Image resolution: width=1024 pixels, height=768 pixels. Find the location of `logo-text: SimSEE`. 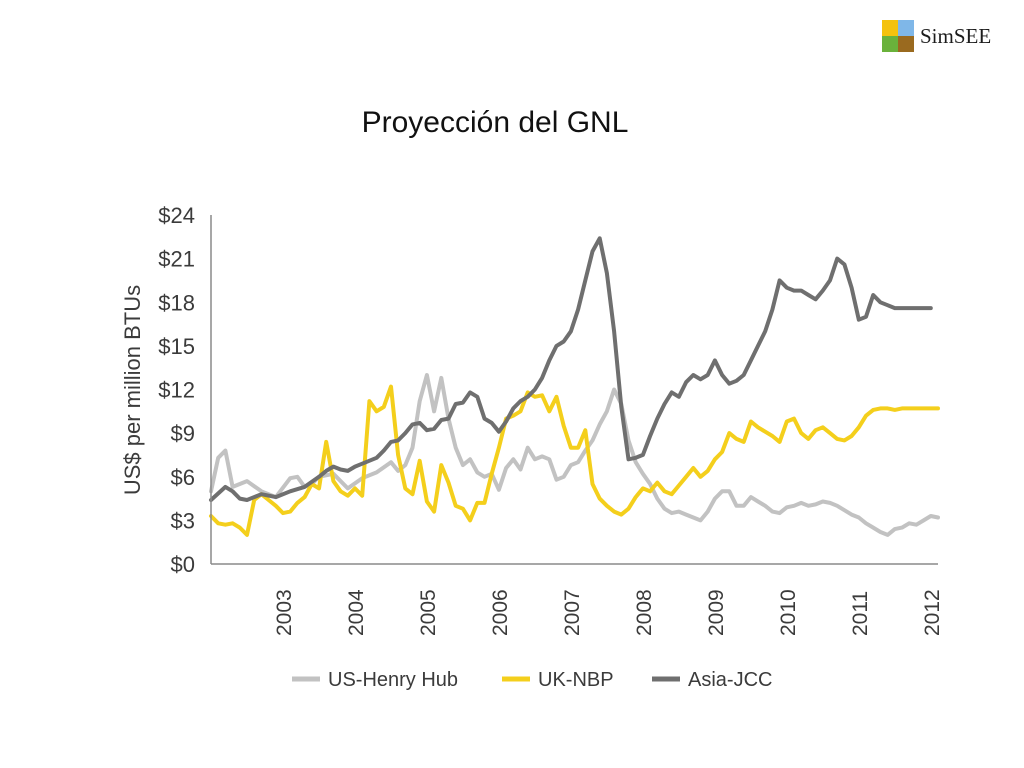

logo-text: SimSEE is located at coordinates (956, 36).